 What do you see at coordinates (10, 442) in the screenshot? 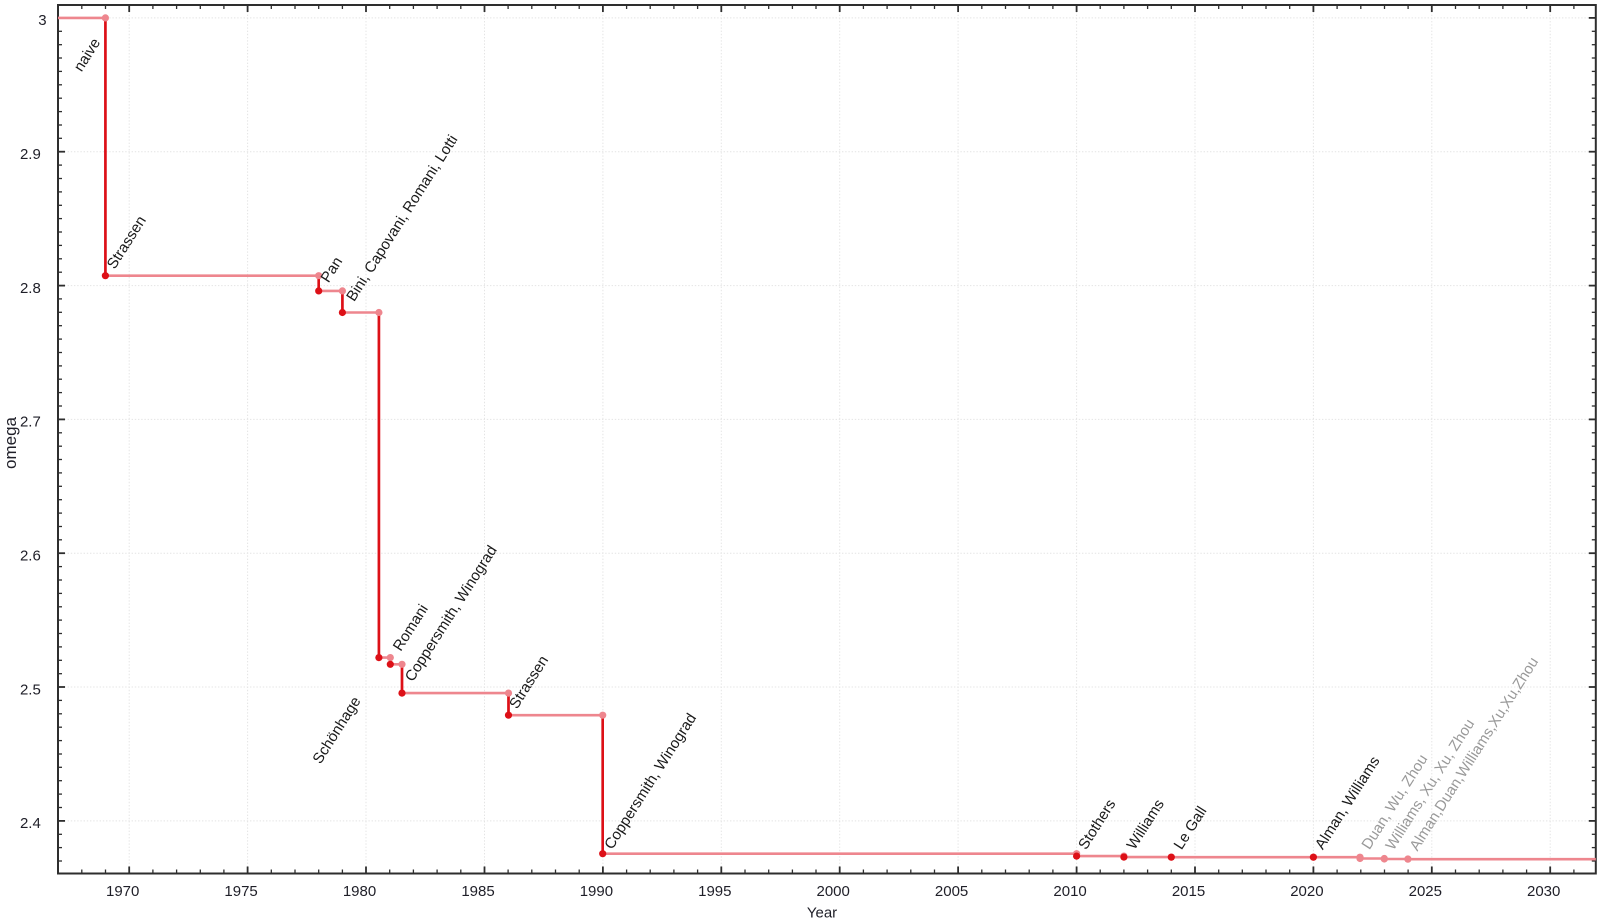
I see `svg-text: omega` at bounding box center [10, 442].